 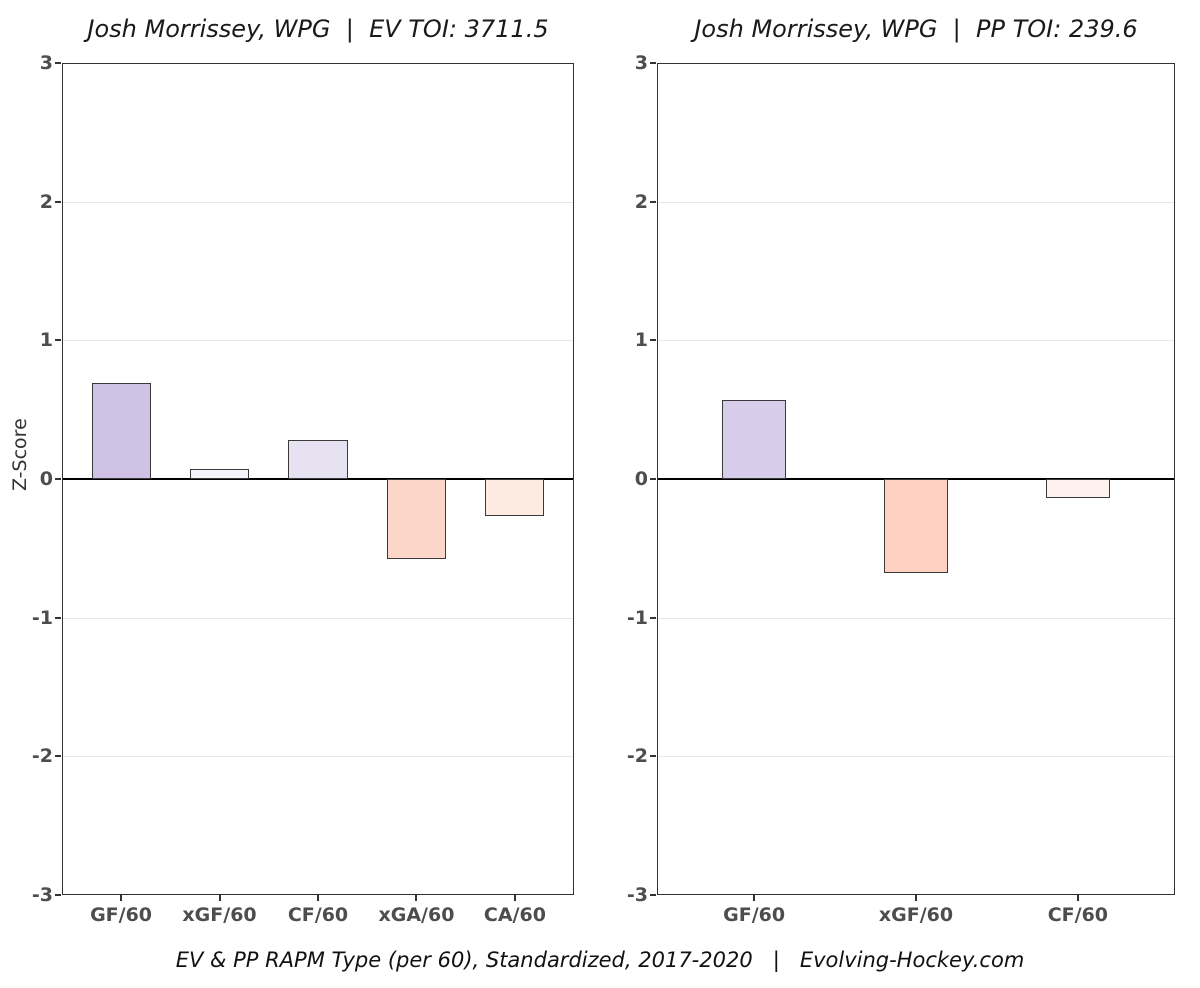 What do you see at coordinates (318, 479) in the screenshot?
I see `zero-line` at bounding box center [318, 479].